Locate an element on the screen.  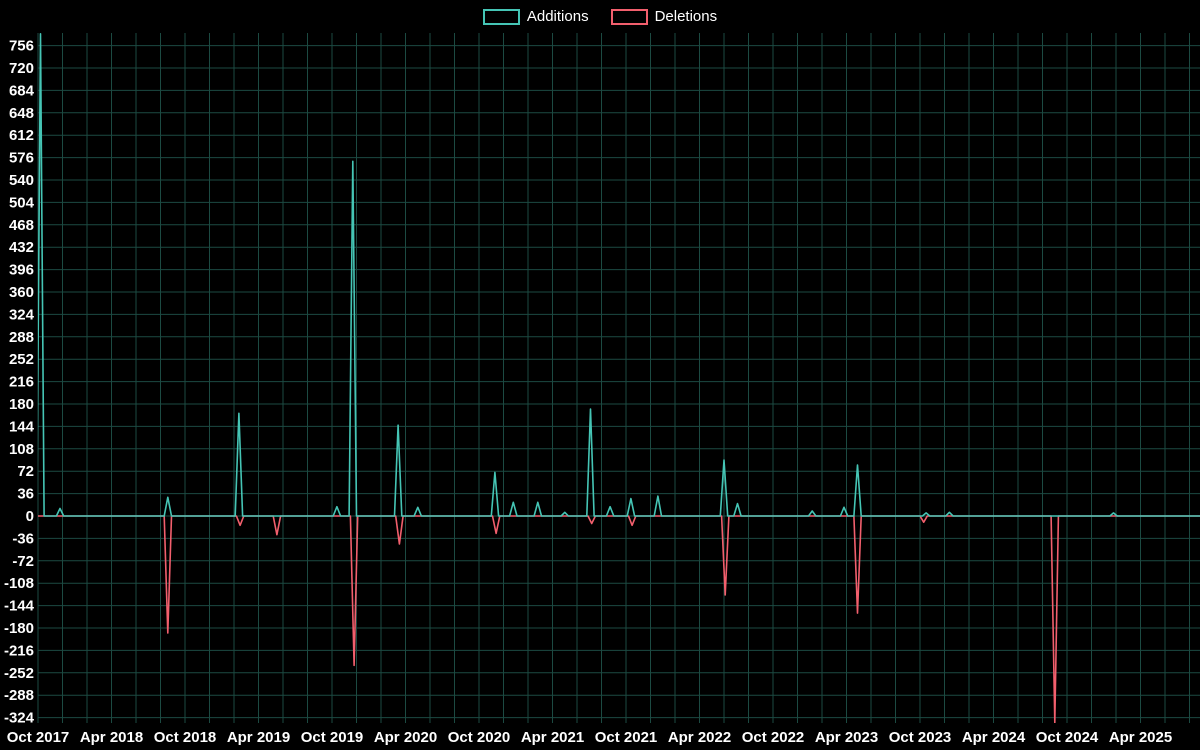
svg-text: 288 is located at coordinates (21, 337).